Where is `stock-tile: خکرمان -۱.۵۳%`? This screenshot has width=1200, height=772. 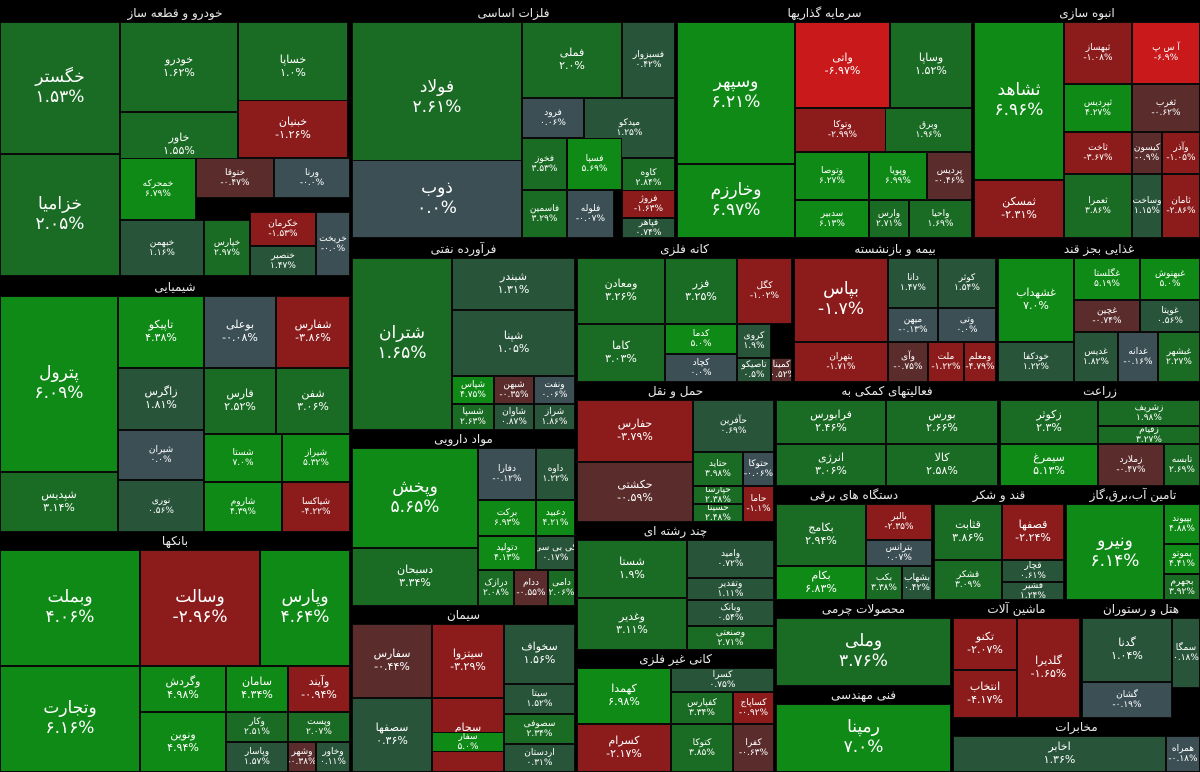
stock-tile: خکرمان -۱.۵۳% is located at coordinates (283, 229).